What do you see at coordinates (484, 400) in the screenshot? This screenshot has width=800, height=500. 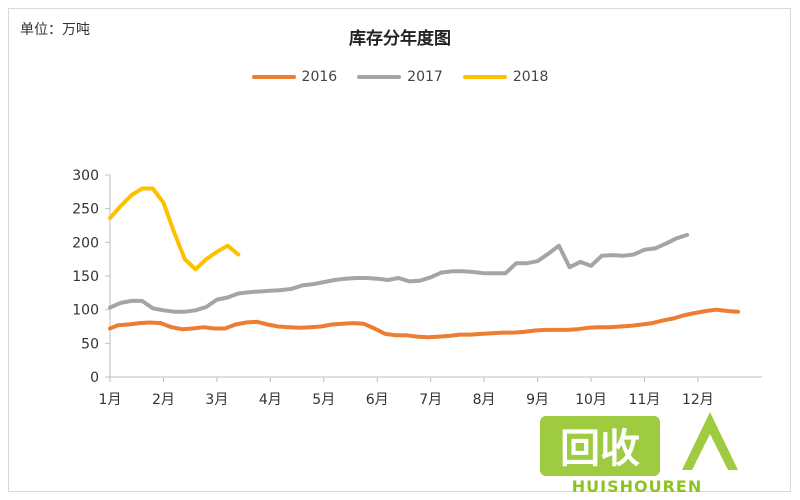 I see `x-tick-label: 8月` at bounding box center [484, 400].